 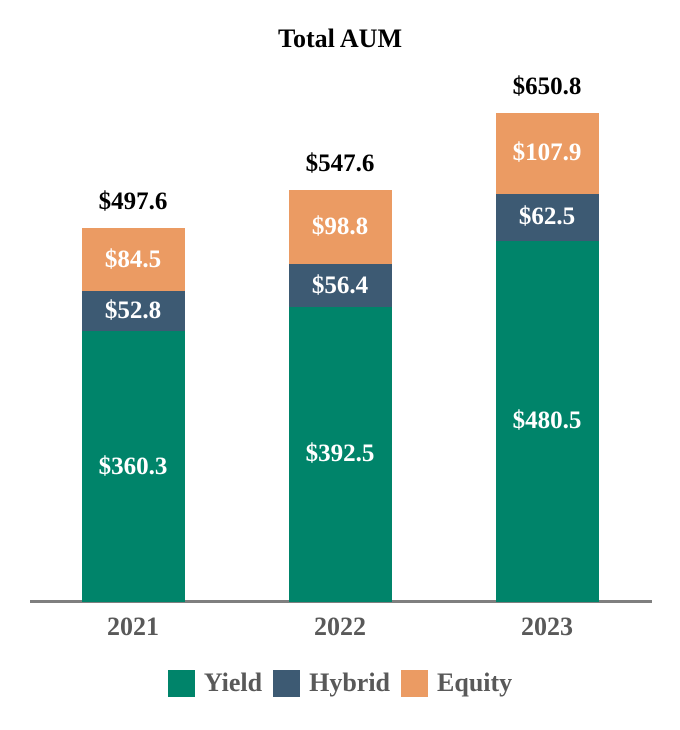 I want to click on legend: Yield Hybrid Equity, so click(x=340, y=683).